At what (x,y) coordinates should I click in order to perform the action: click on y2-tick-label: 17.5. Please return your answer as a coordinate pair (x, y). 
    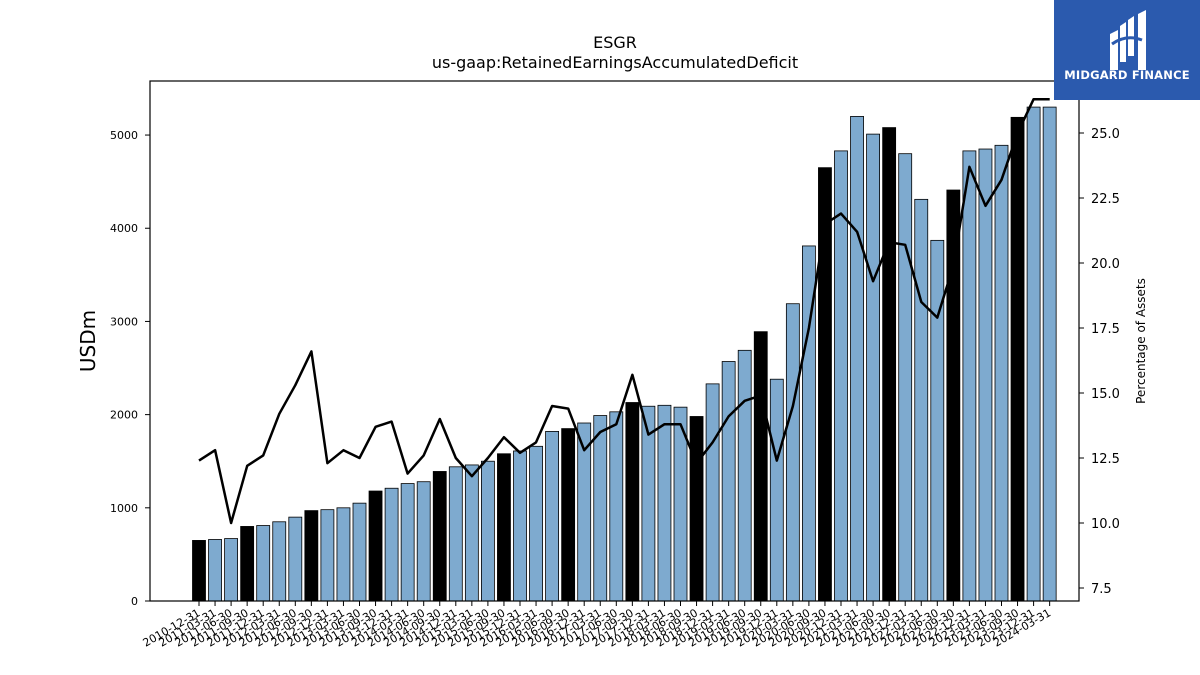
    Looking at the image, I should click on (1105, 329).